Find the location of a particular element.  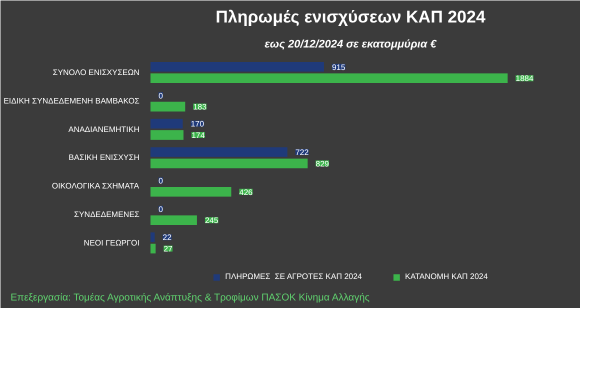

data-label: 426 is located at coordinates (246, 192).